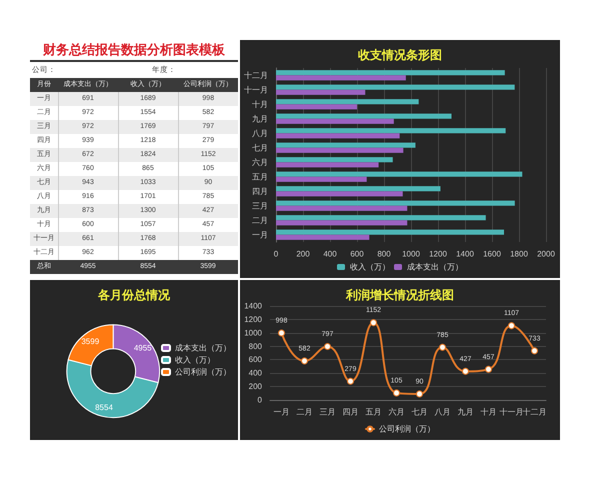 This screenshot has height=480, width=600. What do you see at coordinates (488, 412) in the screenshot?
I see `x-tick-label: 十月` at bounding box center [488, 412].